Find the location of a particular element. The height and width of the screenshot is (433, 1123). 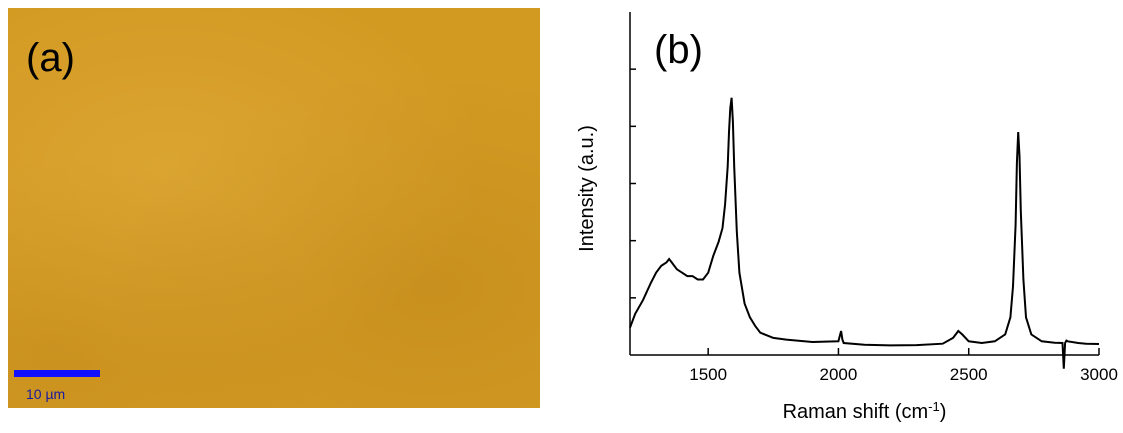

panel-label-b: (b) is located at coordinates (678, 50).